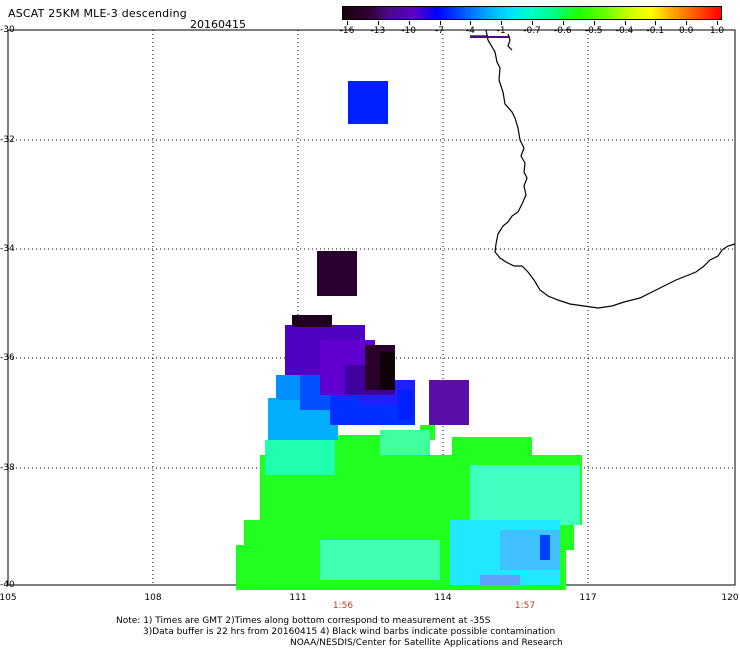  Describe the element at coordinates (8, 598) in the screenshot. I see `lon-label: 105` at that location.